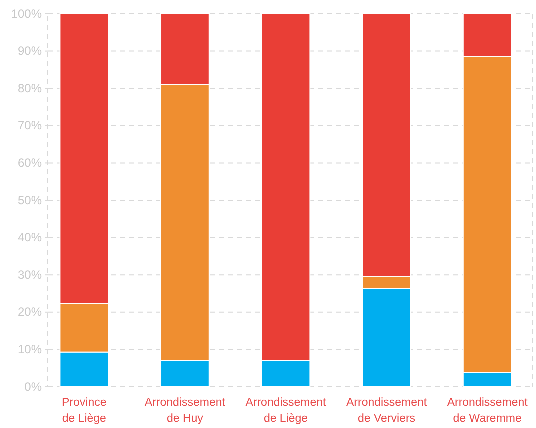 Image resolution: width=536 pixels, height=428 pixels. What do you see at coordinates (185, 411) in the screenshot?
I see `x-tick-label: Arrondissement de Huy` at bounding box center [185, 411].